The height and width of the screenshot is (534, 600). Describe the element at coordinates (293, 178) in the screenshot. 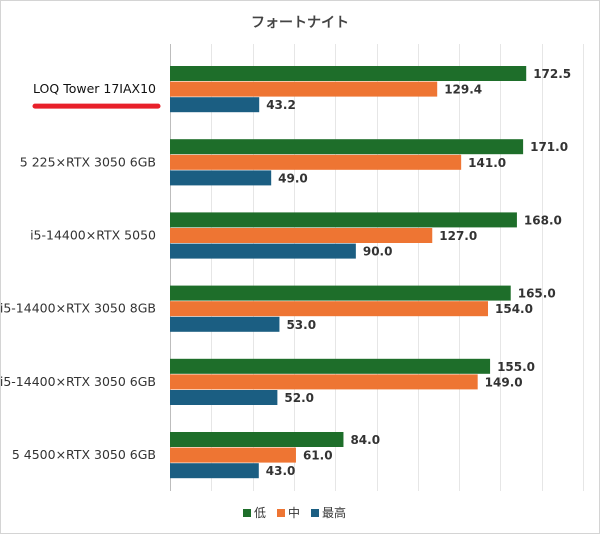

I see `data-label: 49.0` at that location.